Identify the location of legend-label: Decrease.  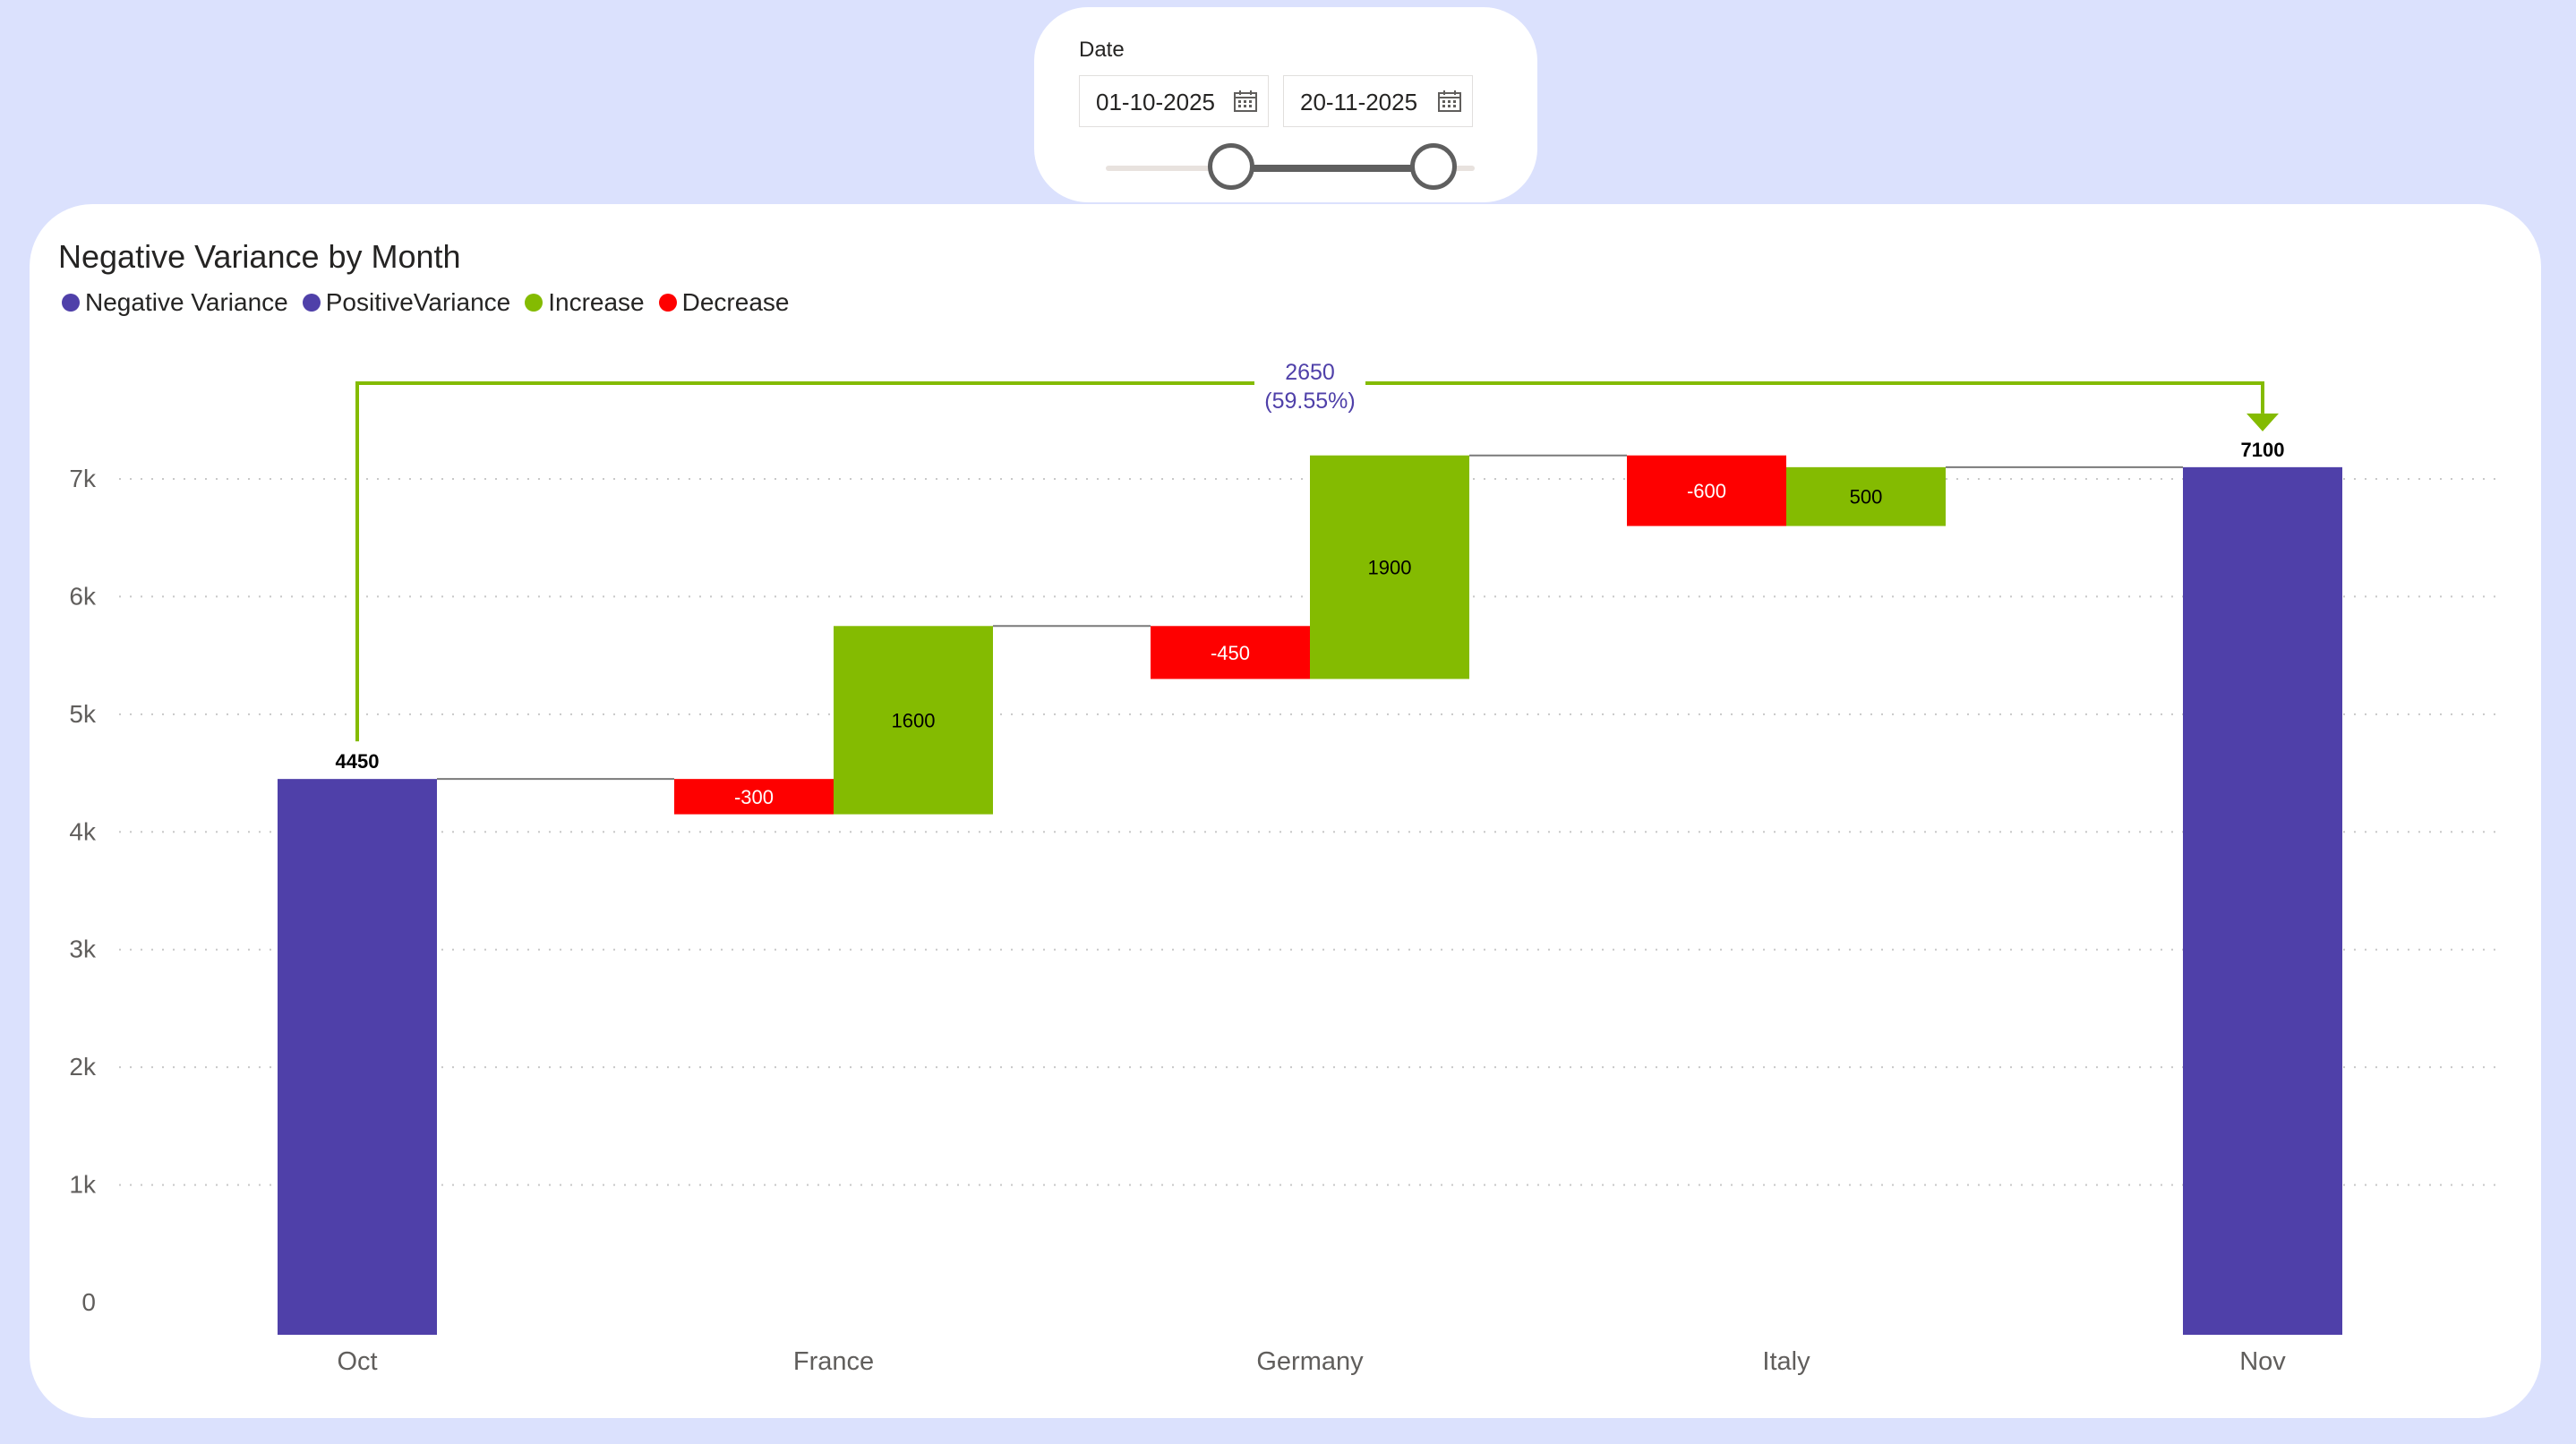
(735, 302).